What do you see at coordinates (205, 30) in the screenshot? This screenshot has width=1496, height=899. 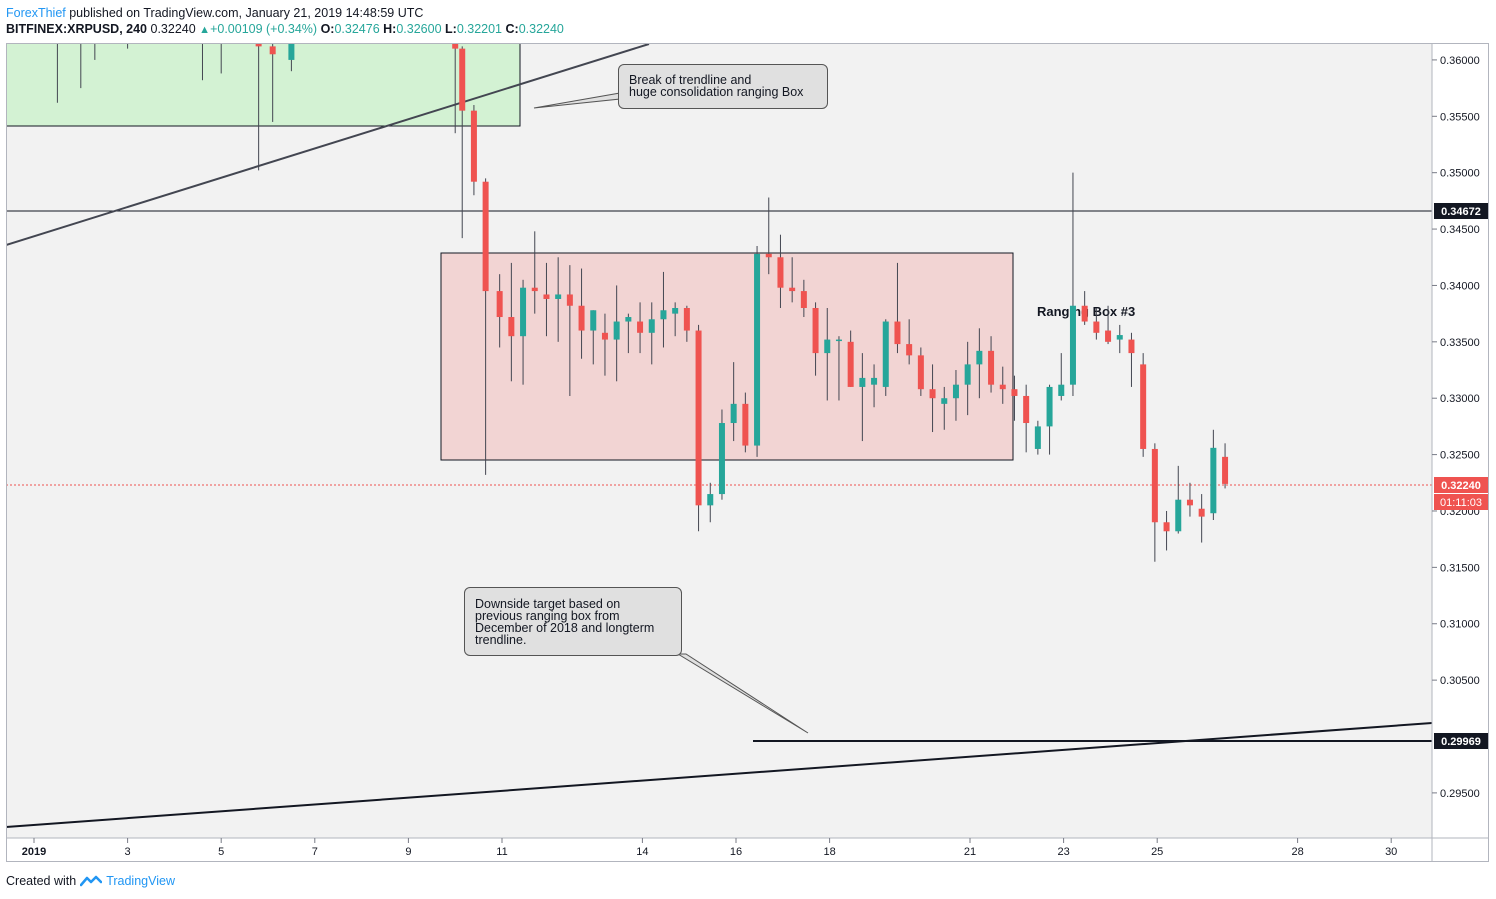 I see `up-triangle-icon: ▲` at bounding box center [205, 30].